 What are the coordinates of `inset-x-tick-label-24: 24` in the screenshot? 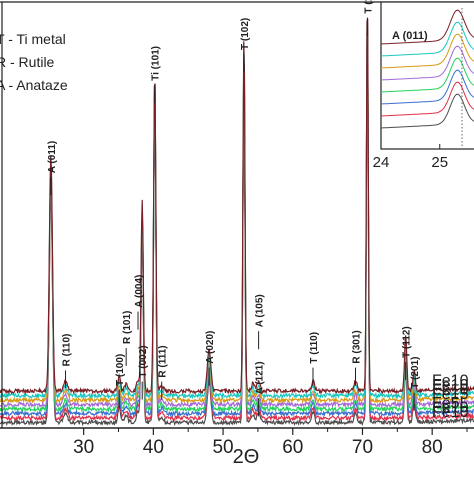 It's located at (381, 162).